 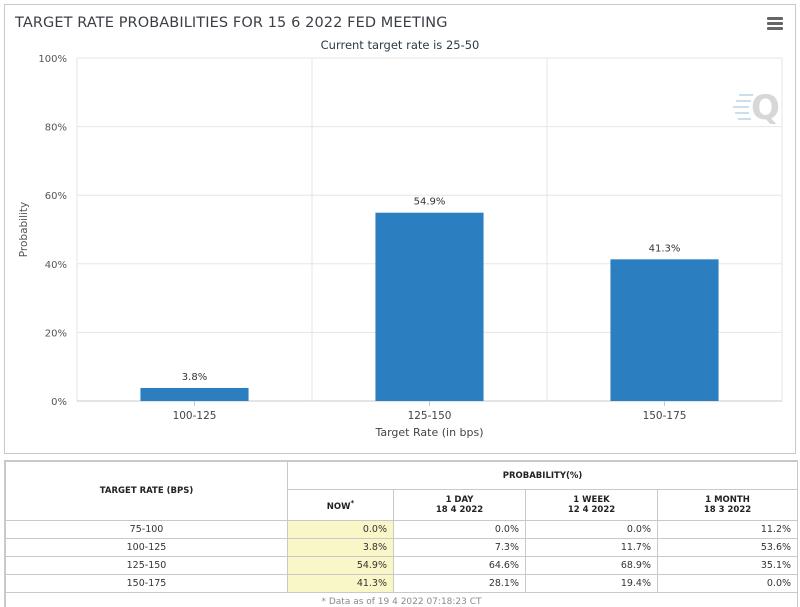 I want to click on one-month-cell: 11.2%, so click(x=728, y=530).